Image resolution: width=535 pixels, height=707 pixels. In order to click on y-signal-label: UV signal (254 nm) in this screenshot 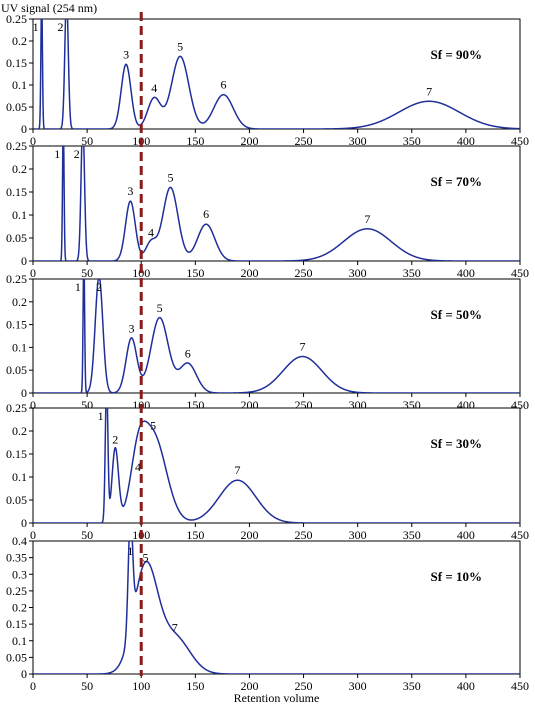, I will do `click(49, 8)`.